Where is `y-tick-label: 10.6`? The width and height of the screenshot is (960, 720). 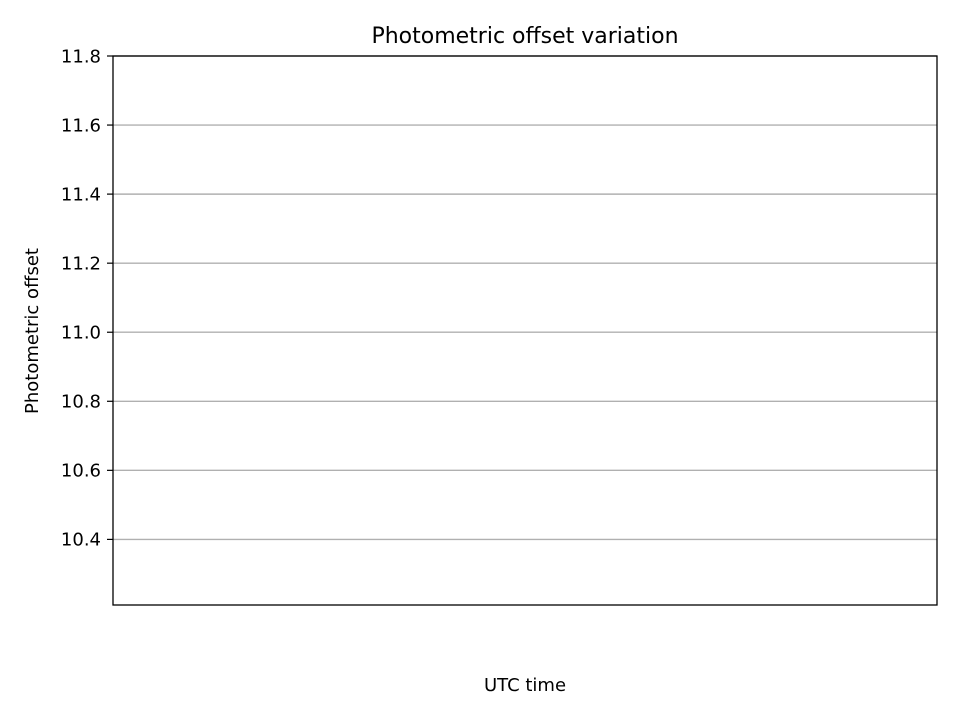
y-tick-label: 10.6 is located at coordinates (81, 471).